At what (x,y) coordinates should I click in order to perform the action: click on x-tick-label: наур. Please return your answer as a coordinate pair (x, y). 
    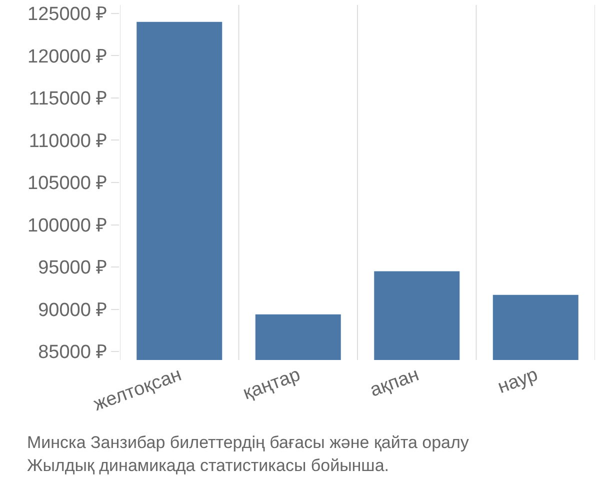
    Looking at the image, I should click on (518, 381).